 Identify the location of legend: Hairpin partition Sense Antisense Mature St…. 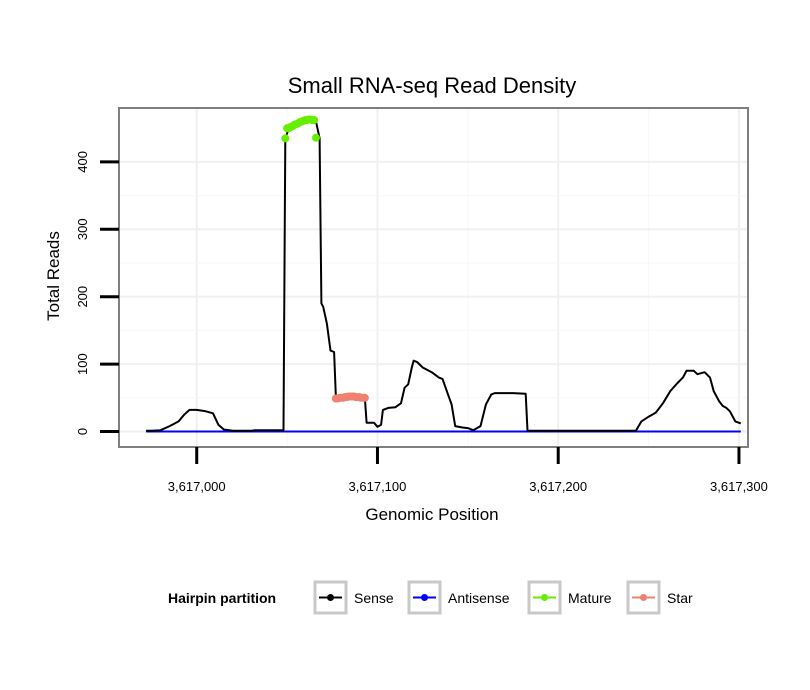
(430, 597).